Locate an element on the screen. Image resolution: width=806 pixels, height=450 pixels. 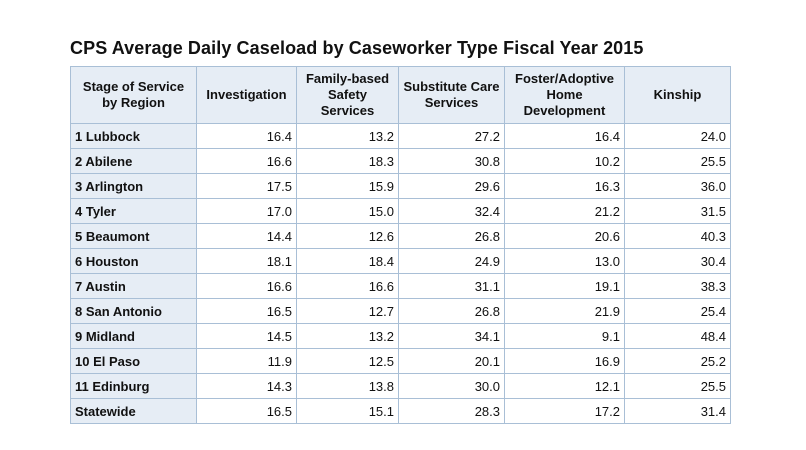
kinship-cell: 40.3 is located at coordinates (677, 236).